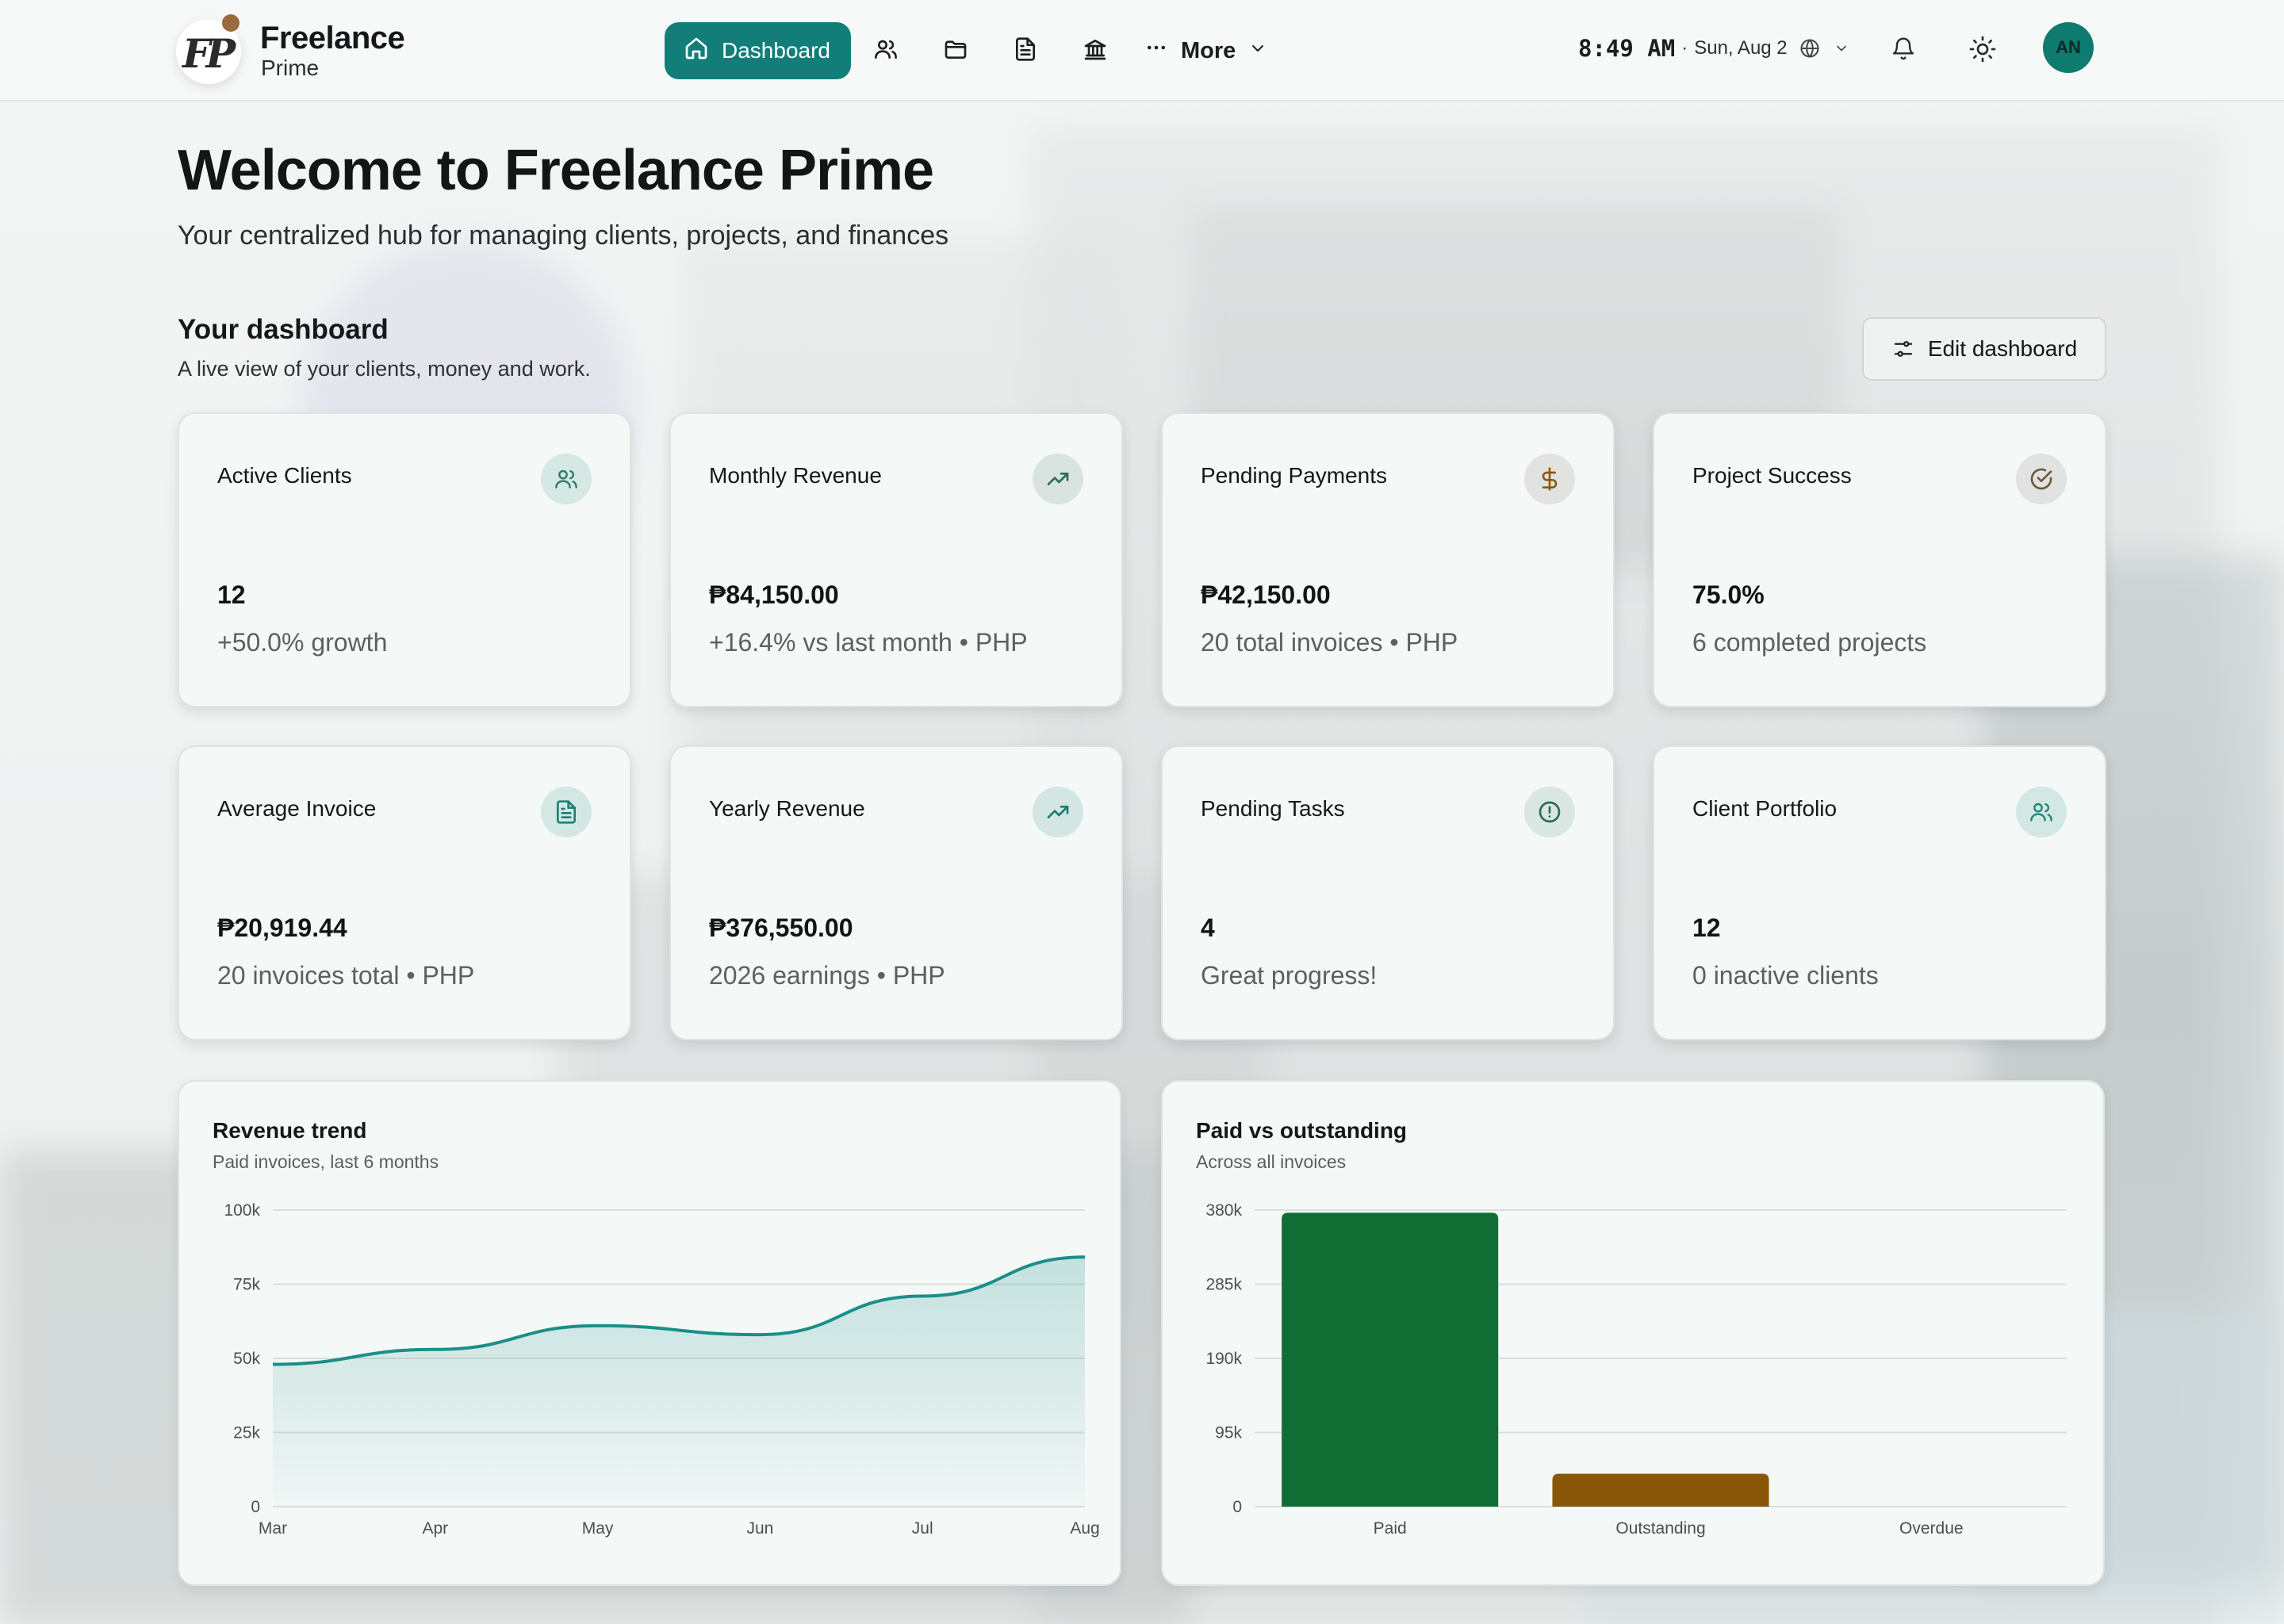 This screenshot has width=2284, height=1624. What do you see at coordinates (1228, 1433) in the screenshot?
I see `y-tick-label: 95k` at bounding box center [1228, 1433].